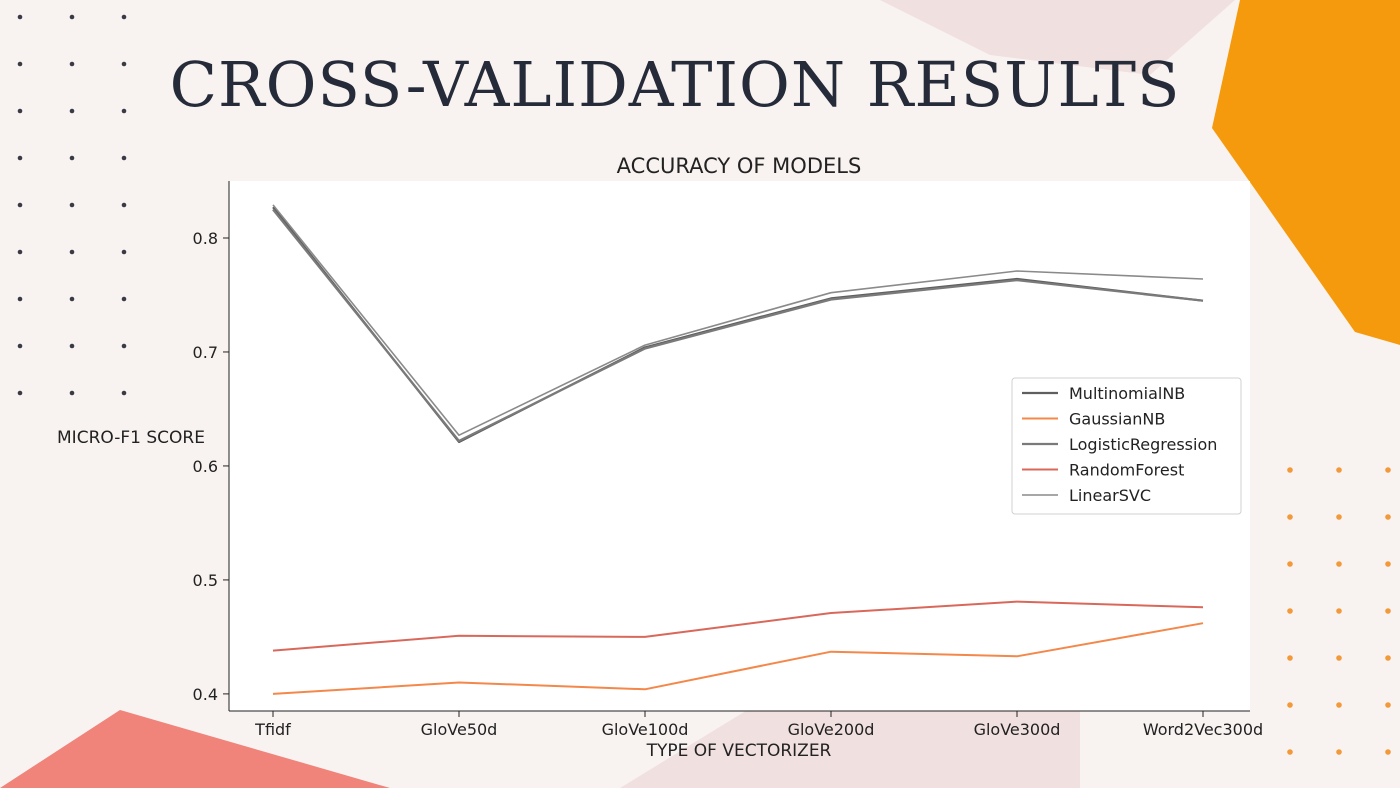  What do you see at coordinates (1306, 172) in the screenshot?
I see `orange-accent-shape` at bounding box center [1306, 172].